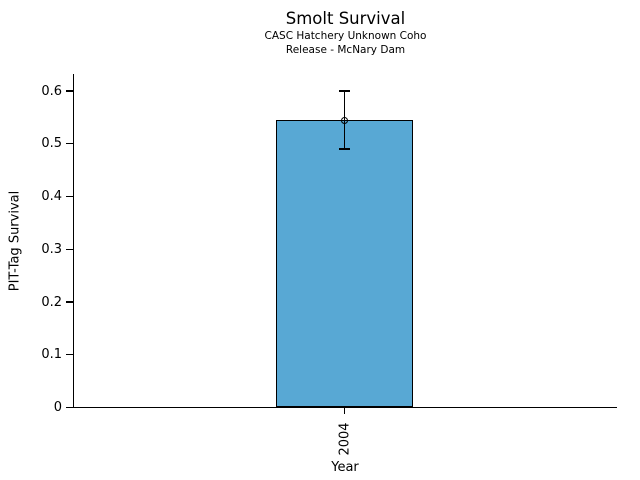 This screenshot has width=640, height=480. Describe the element at coordinates (344, 439) in the screenshot. I see `x-tick-label: 2004` at that location.